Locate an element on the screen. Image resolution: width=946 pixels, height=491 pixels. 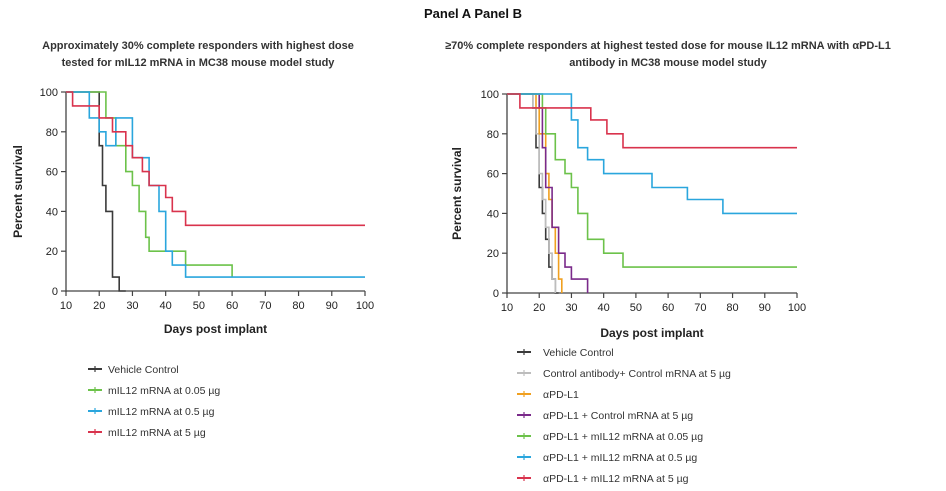
legend-item: mIL12 mRNA at 5 µg is located at coordinates (147, 433).